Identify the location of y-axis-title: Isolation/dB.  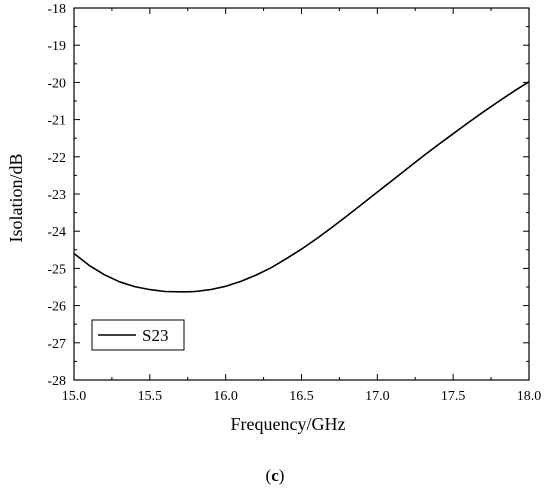
(16, 198).